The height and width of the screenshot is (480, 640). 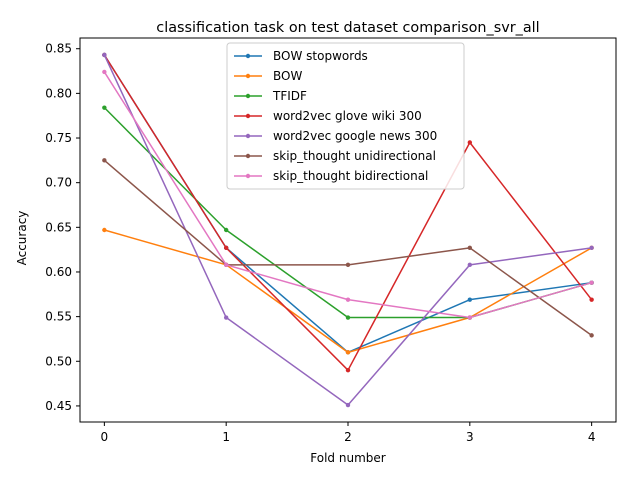 I want to click on y-axis: 0.45 0.50 0.55 0.60 0.65 0.70 0.75 0.80 0.85, so click(x=62, y=227).